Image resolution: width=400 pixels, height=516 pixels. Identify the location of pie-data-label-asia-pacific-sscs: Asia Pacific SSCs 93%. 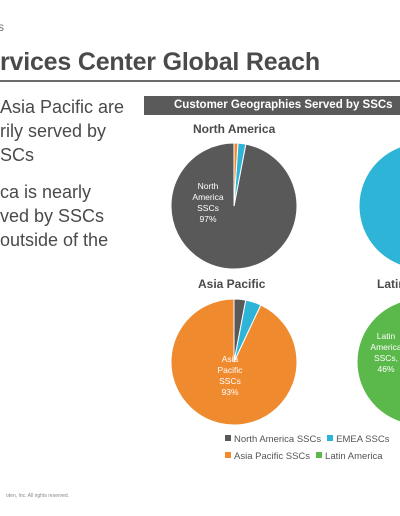
(230, 375).